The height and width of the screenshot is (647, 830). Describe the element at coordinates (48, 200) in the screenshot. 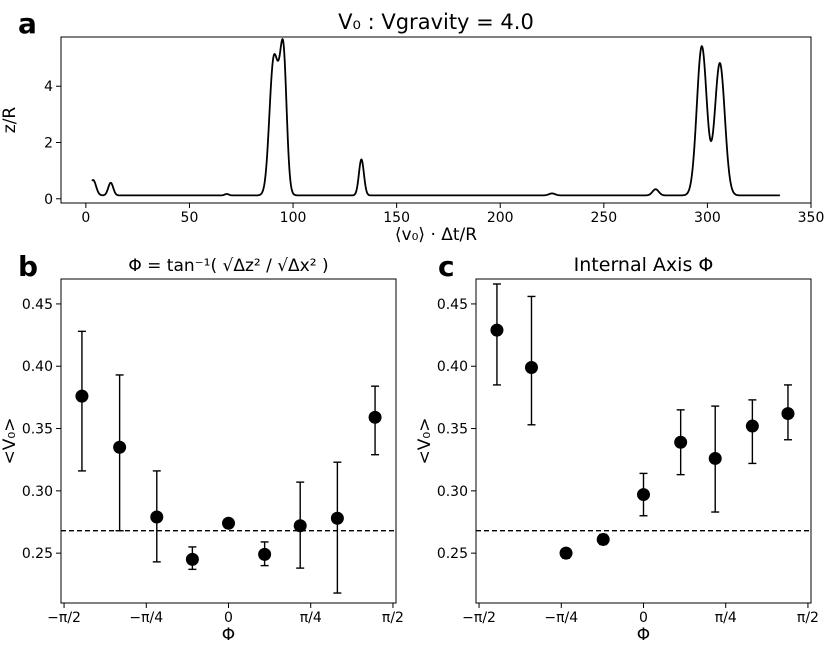

I see `y-tick-label: 0` at that location.